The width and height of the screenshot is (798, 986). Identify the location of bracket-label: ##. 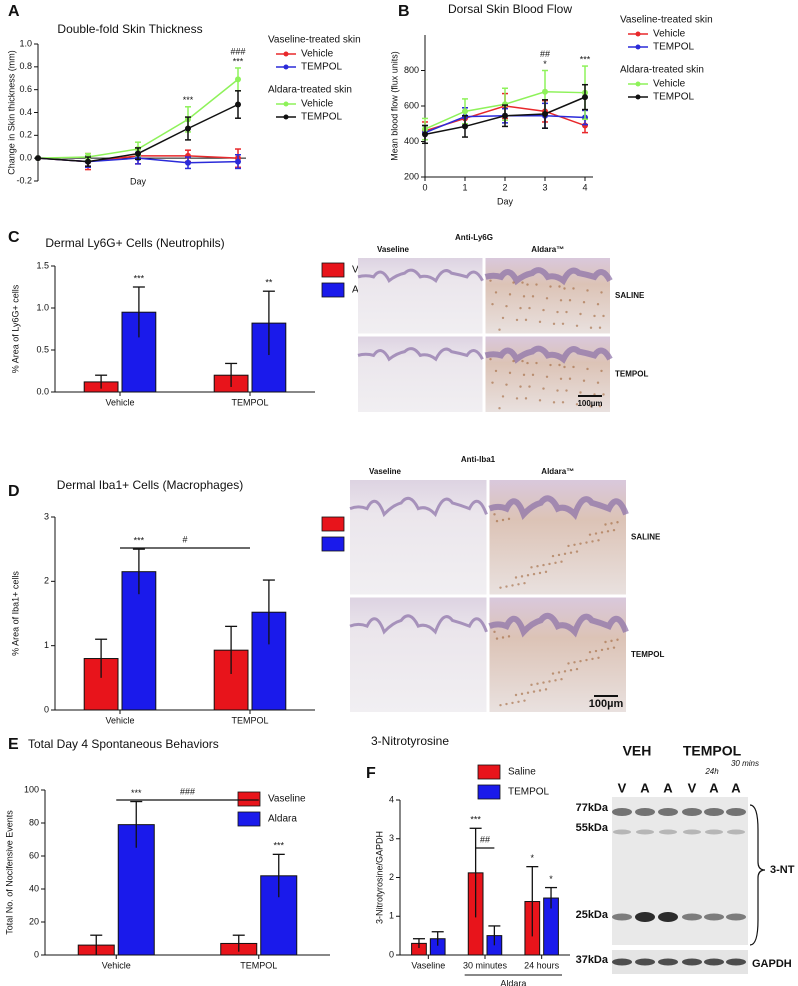
(485, 839).